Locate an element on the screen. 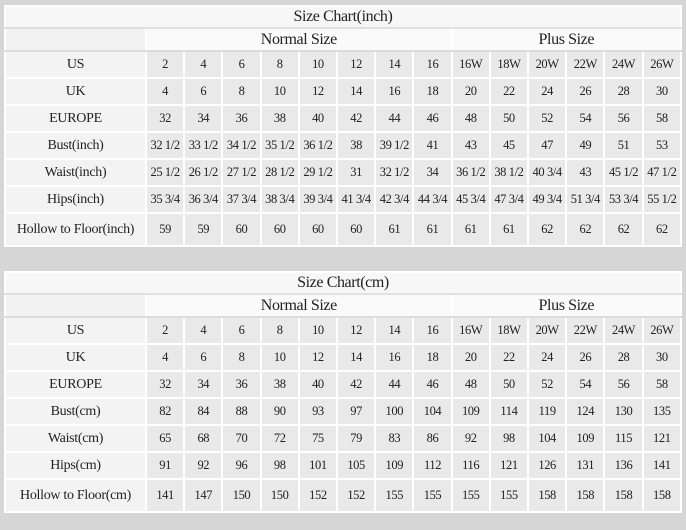  size-cell: 58 is located at coordinates (662, 384).